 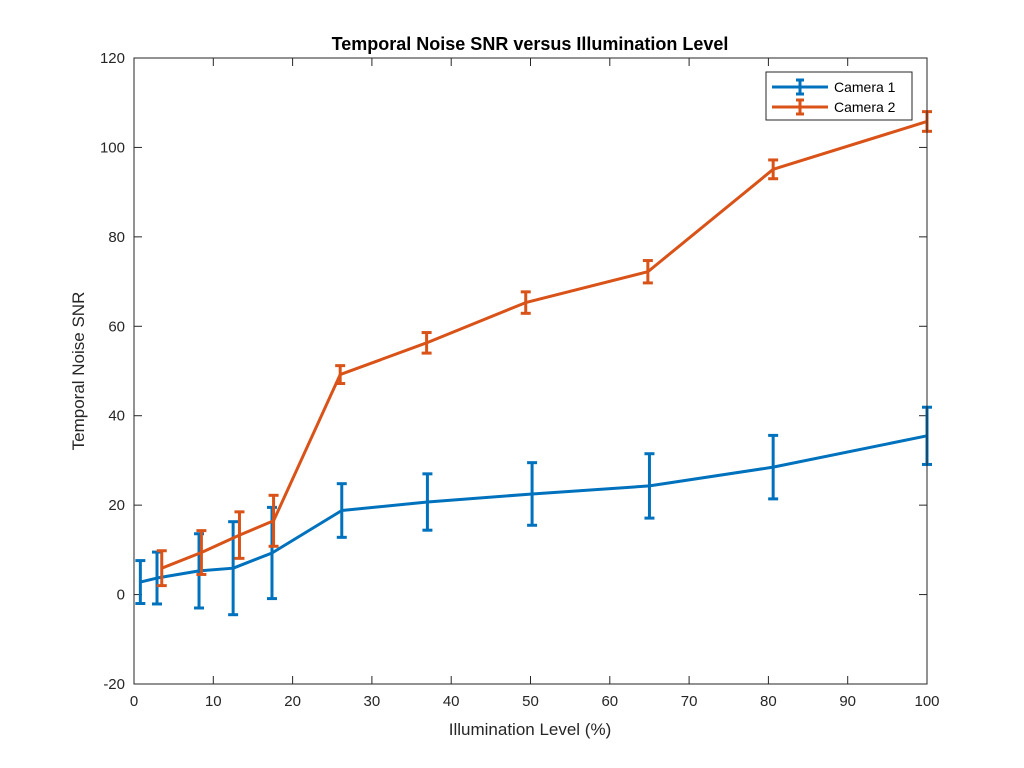 I want to click on legend-entry-2-label: Camera 2, so click(x=865, y=107).